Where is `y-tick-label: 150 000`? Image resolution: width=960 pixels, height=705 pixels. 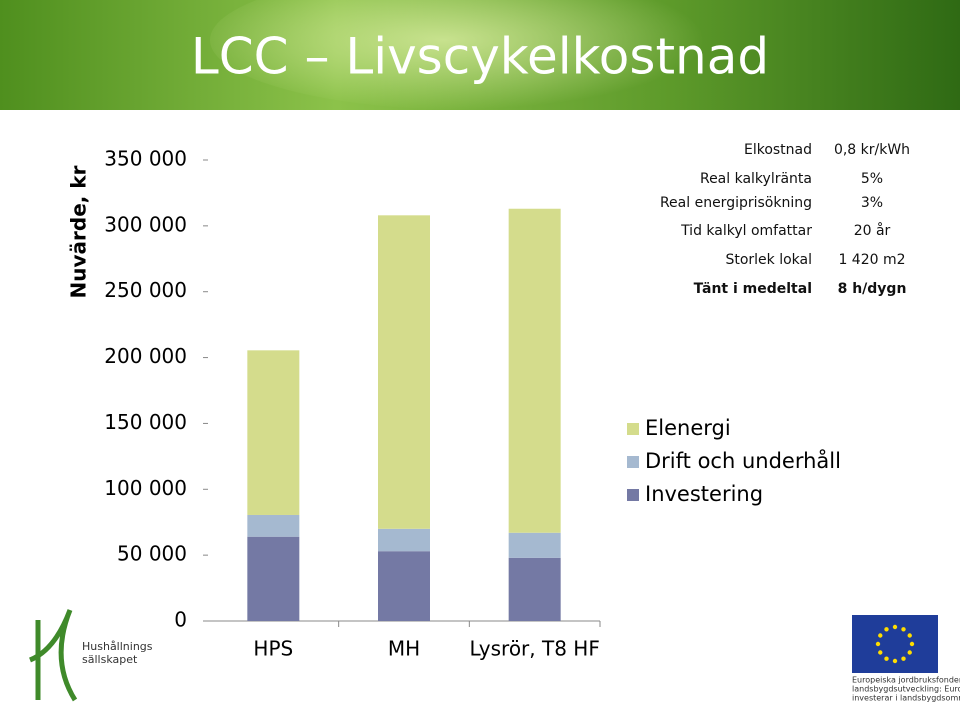 y-tick-label: 150 000 is located at coordinates (145, 422).